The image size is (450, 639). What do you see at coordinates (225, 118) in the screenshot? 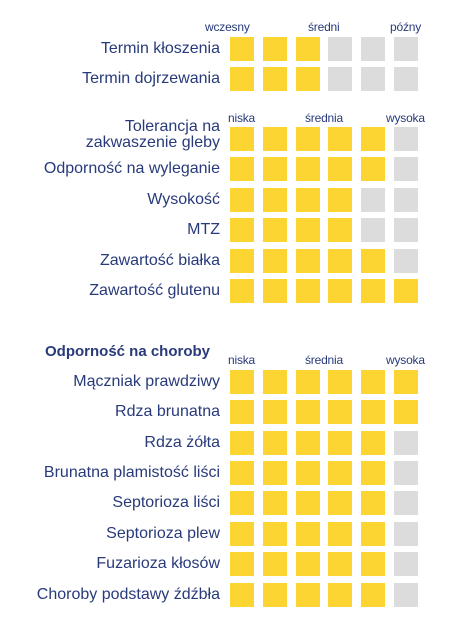
I see `level-scale: niska średnia wysoka` at bounding box center [225, 118].